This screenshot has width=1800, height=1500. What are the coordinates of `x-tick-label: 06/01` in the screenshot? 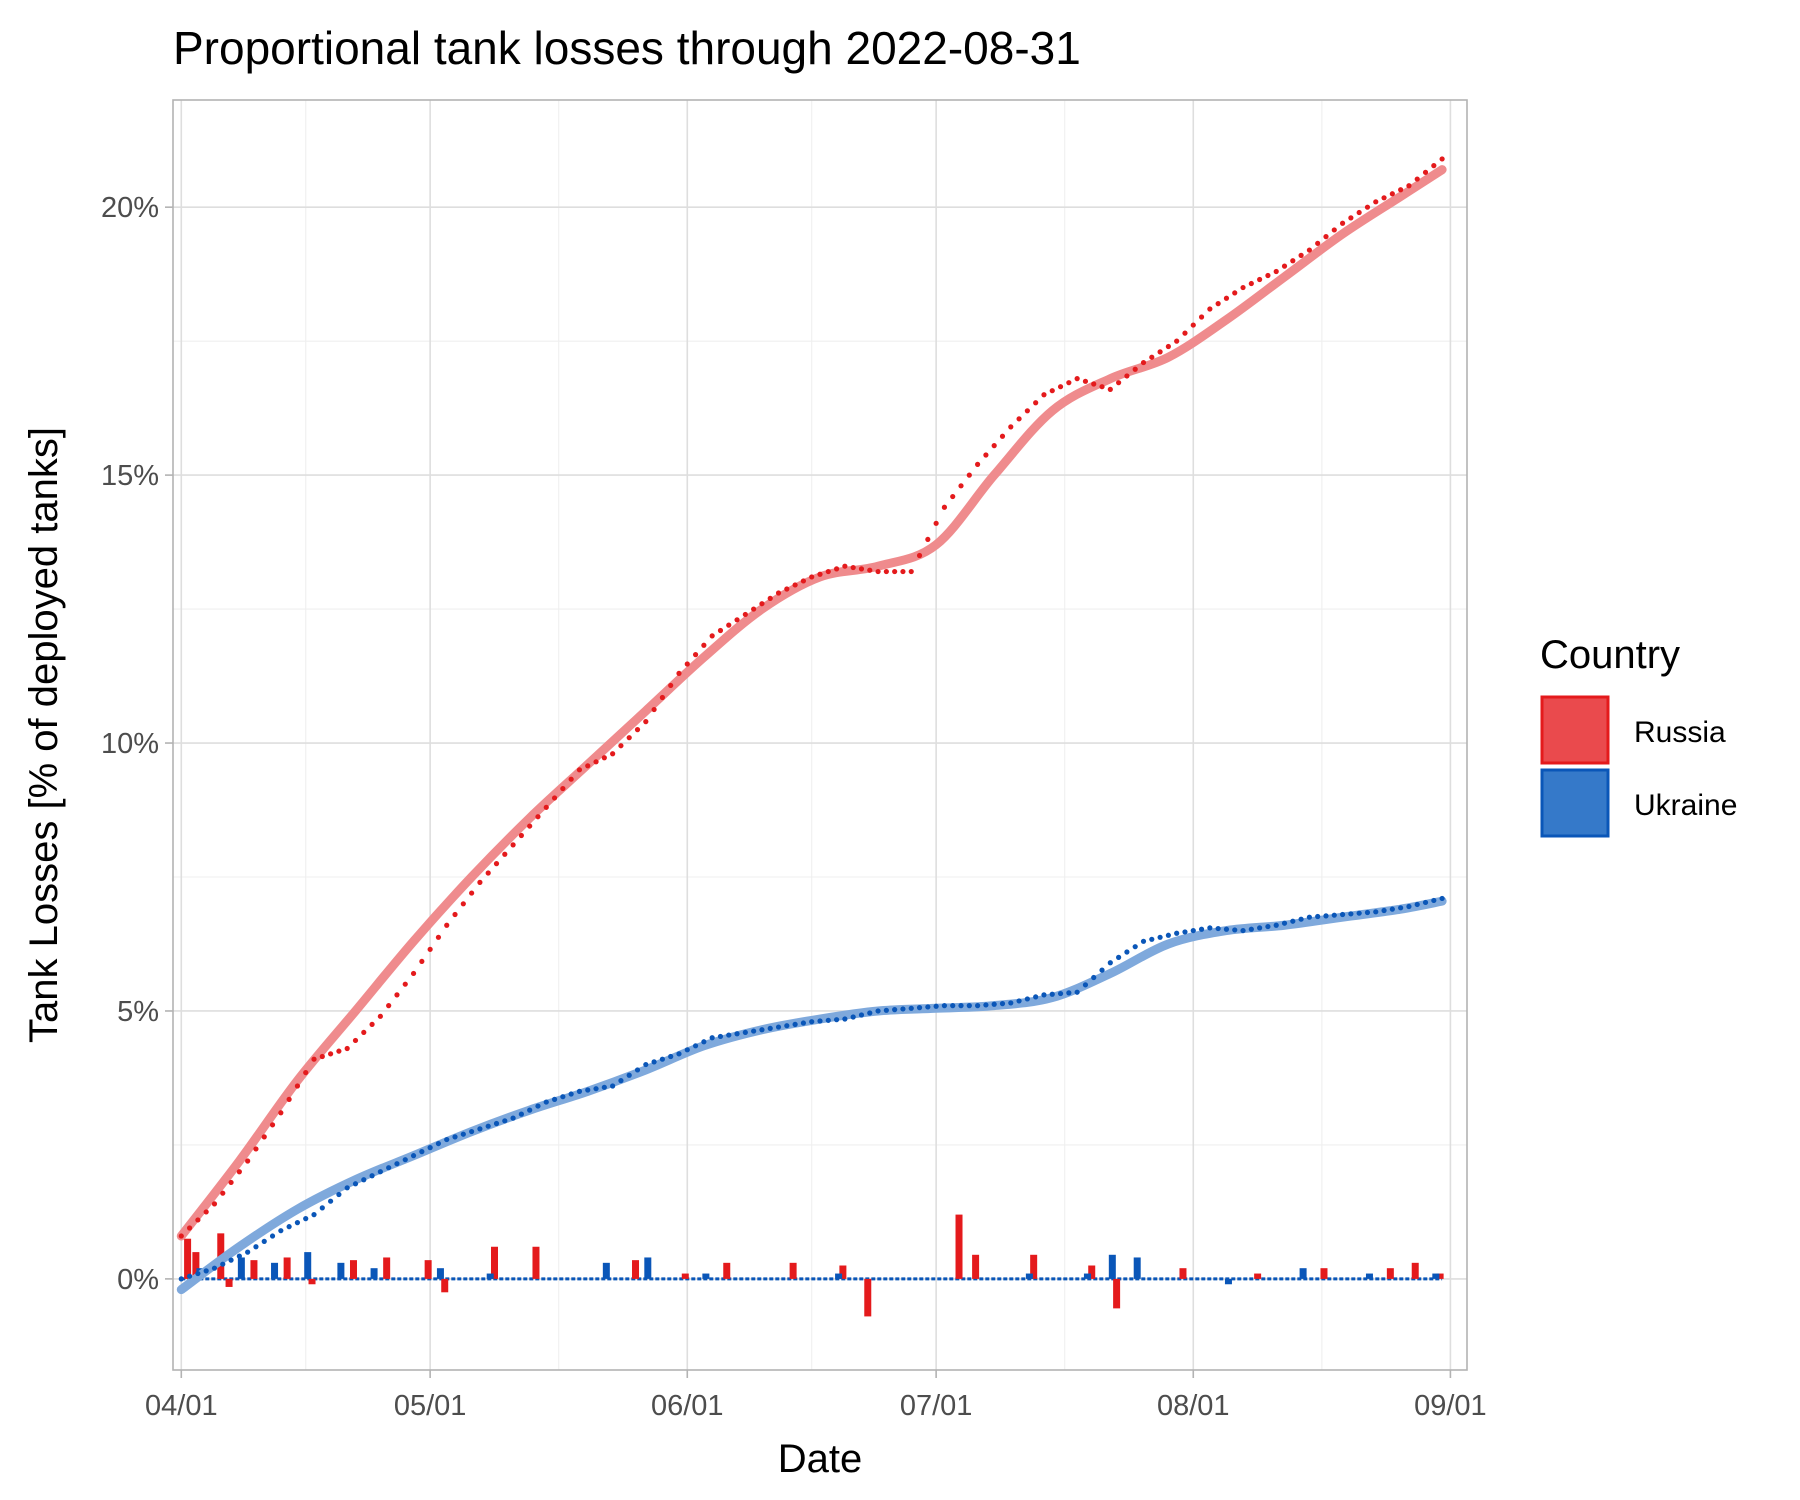 It's located at (687, 1406).